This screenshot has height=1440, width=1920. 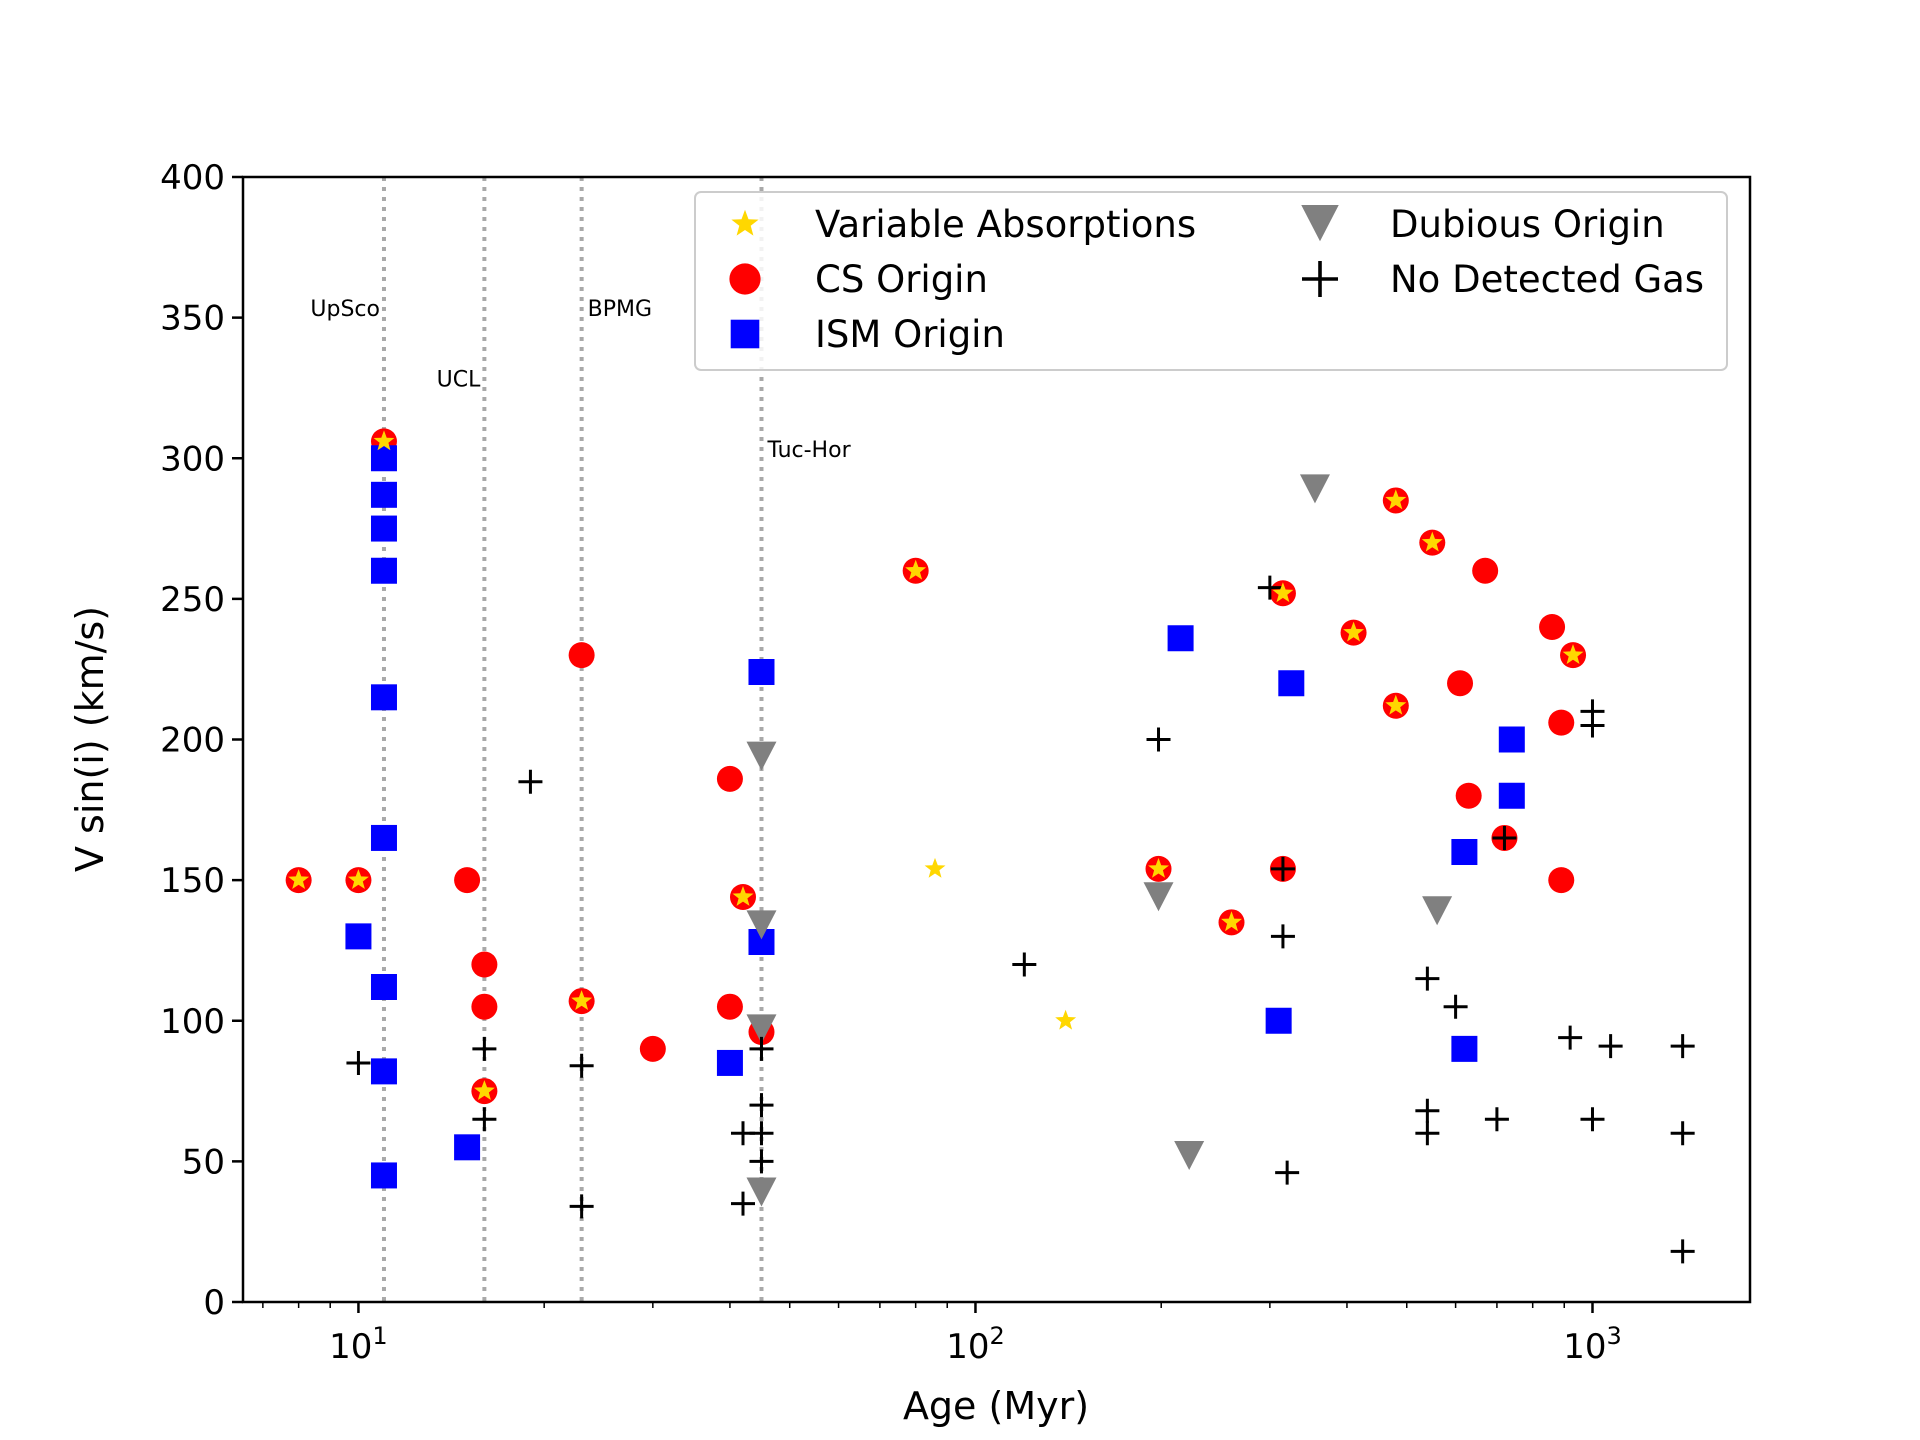 What do you see at coordinates (808, 450) in the screenshot?
I see `group-label-tuc-hor: Tuc-Hor` at bounding box center [808, 450].